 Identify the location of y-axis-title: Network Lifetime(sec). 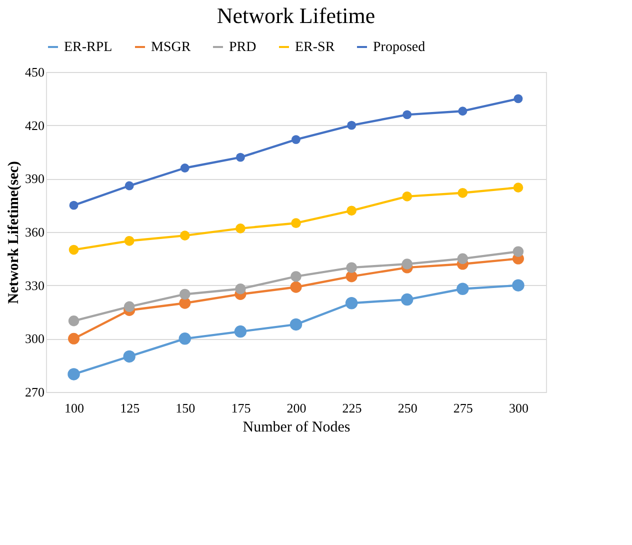
(14, 232).